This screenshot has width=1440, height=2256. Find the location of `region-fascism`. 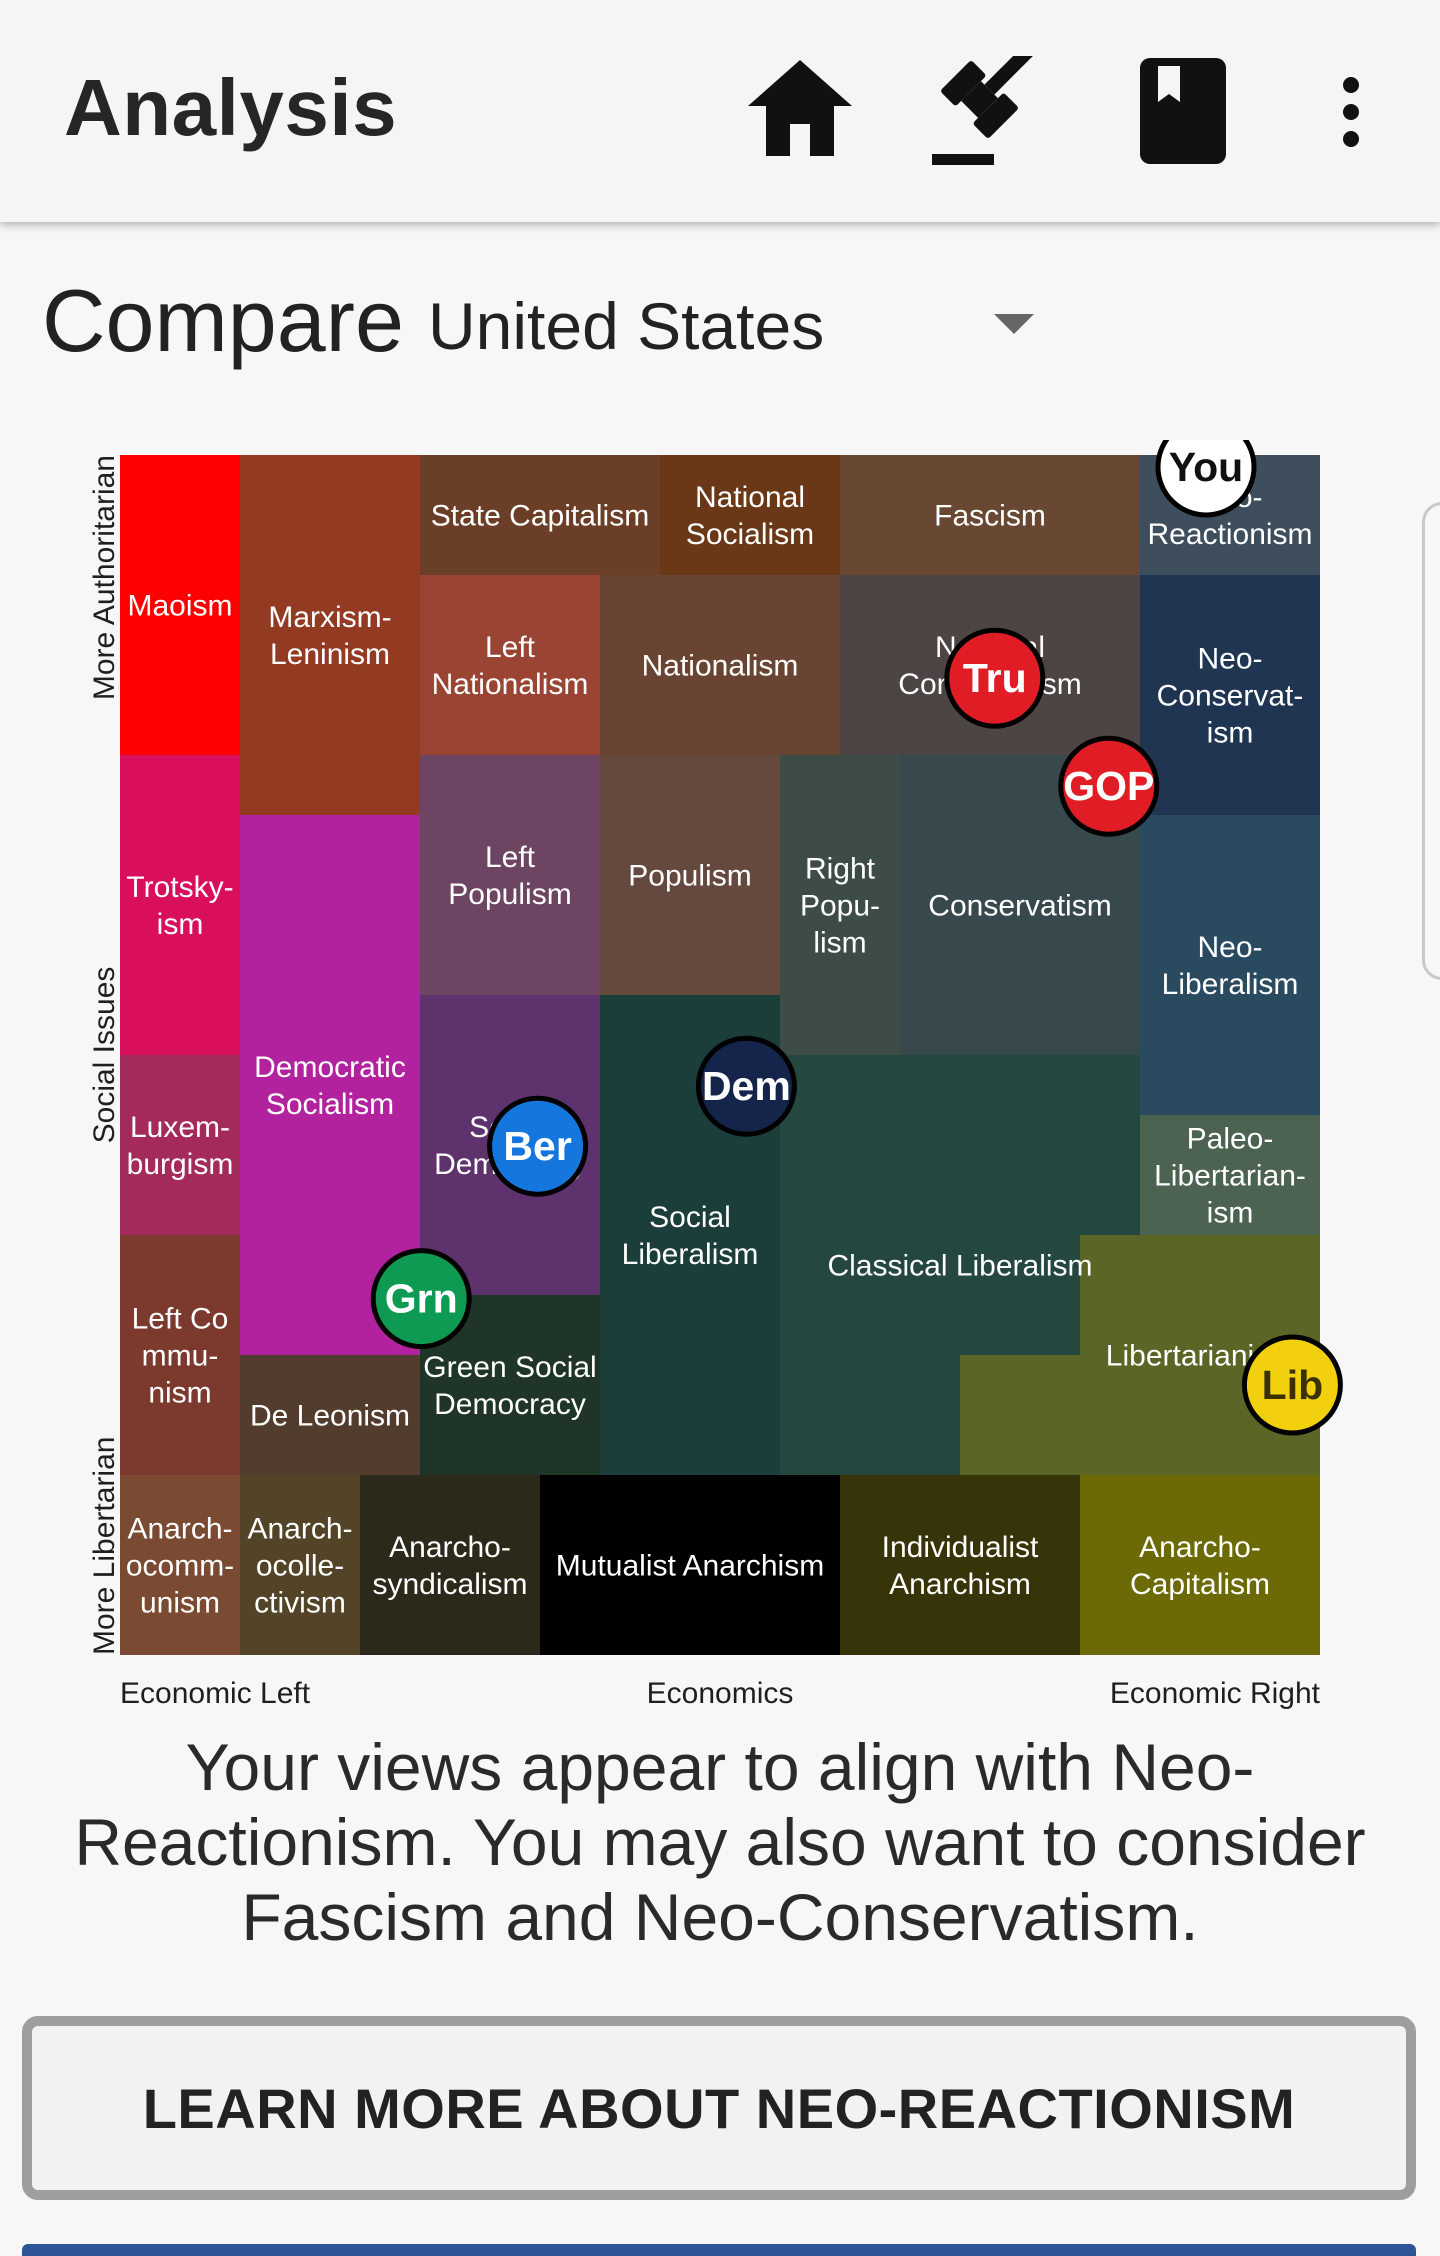

region-fascism is located at coordinates (990, 515).